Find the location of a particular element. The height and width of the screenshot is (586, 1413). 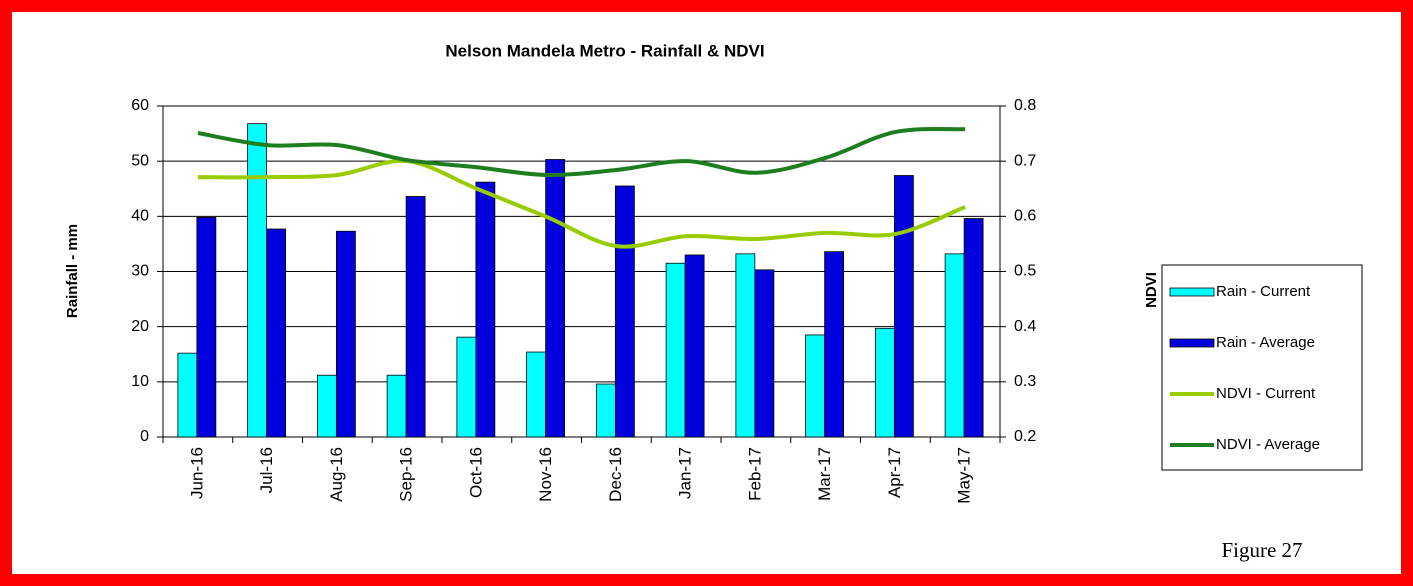

chart-title: Nelson Mandela Metro - Rainfall & NDVI is located at coordinates (604, 50).